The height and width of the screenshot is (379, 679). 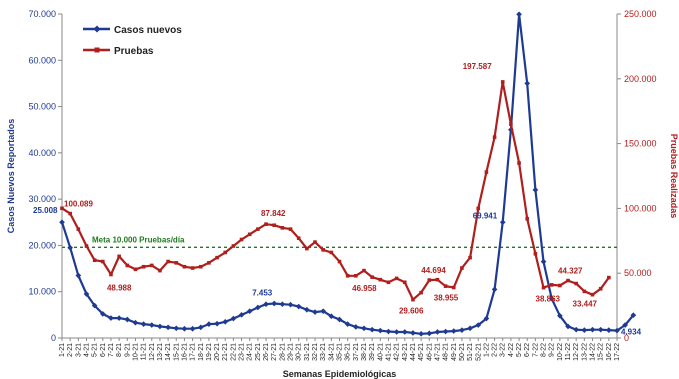 I want to click on x-tick-label: 49-21, so click(x=454, y=352).